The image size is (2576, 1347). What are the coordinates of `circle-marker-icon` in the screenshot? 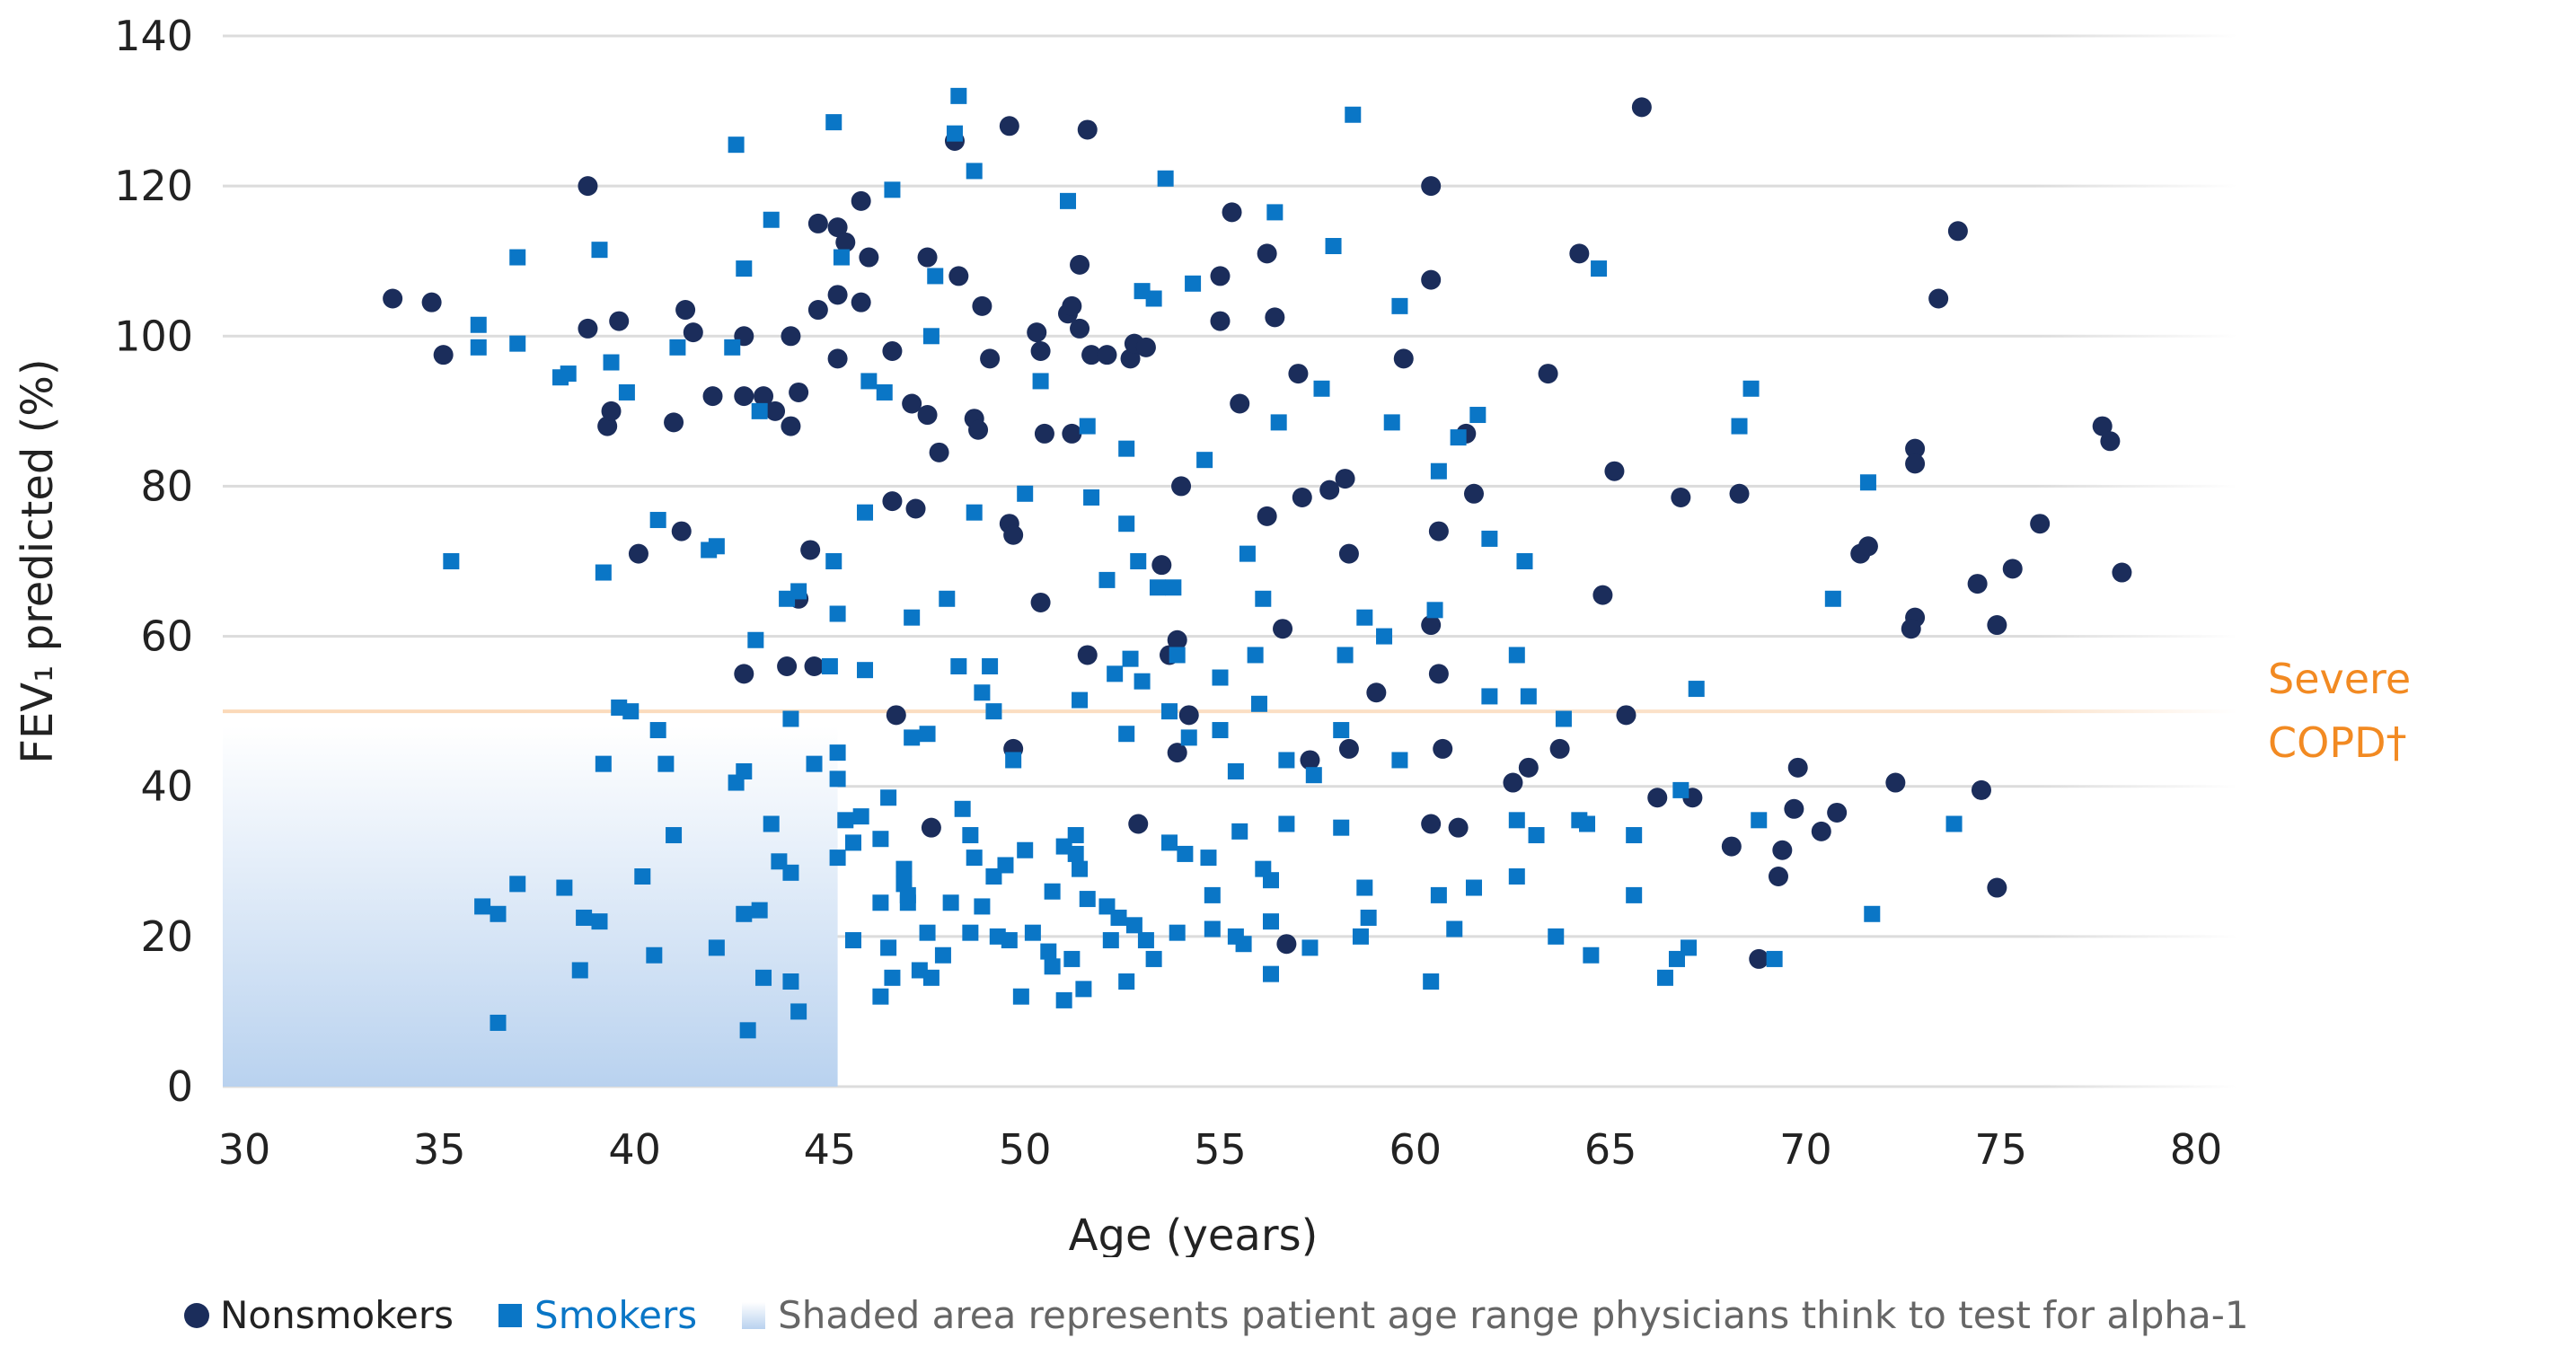 It's located at (196, 1315).